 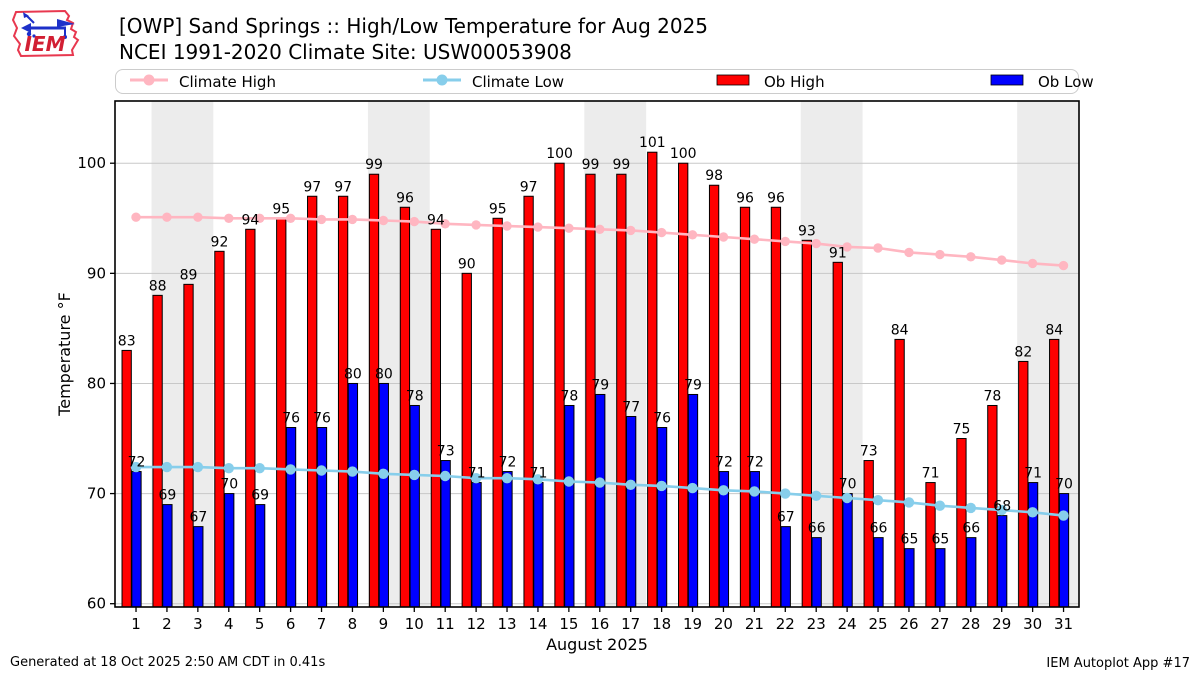 What do you see at coordinates (149, 82) in the screenshot?
I see `climate-high-line-swatch` at bounding box center [149, 82].